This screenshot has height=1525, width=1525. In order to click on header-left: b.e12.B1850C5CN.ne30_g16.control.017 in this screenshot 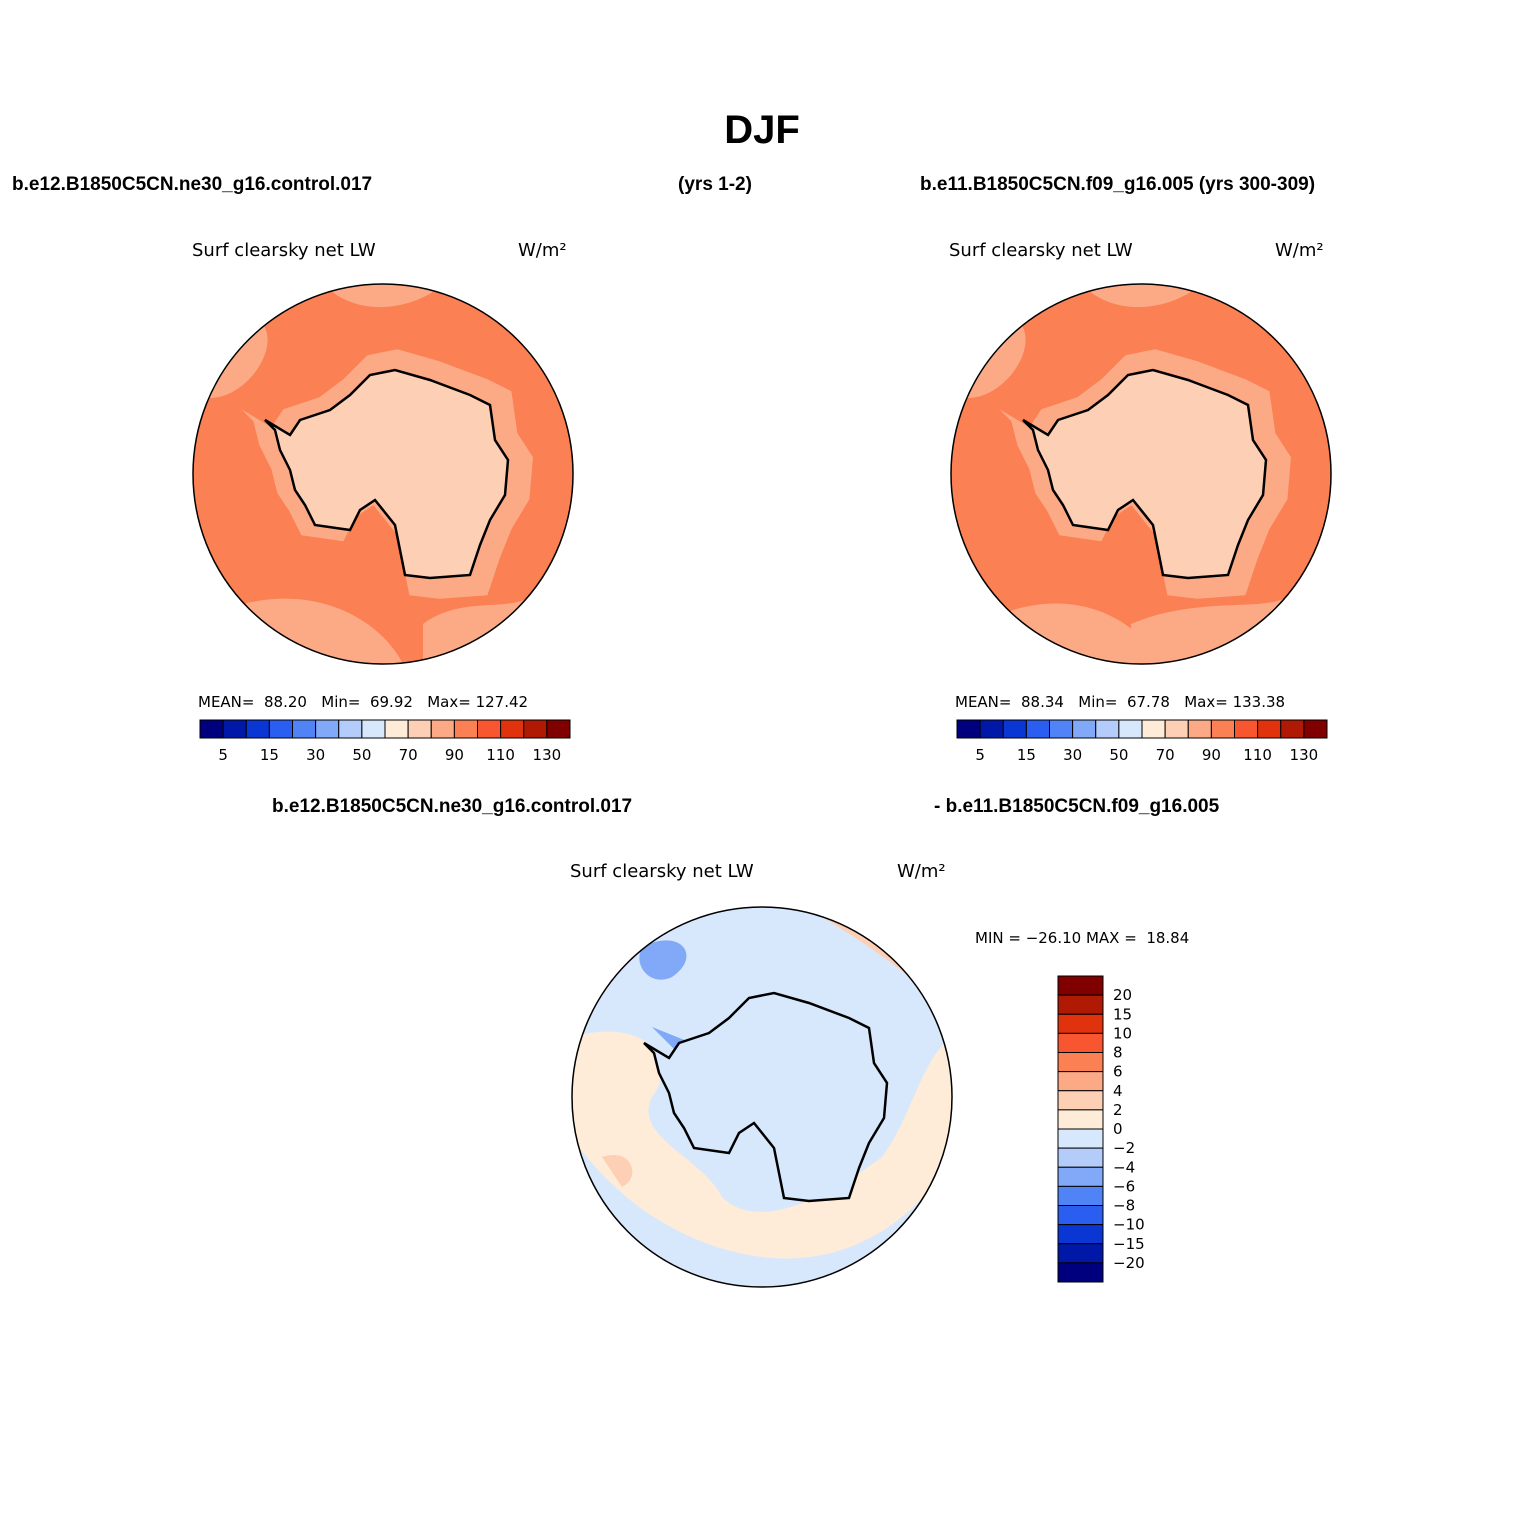, I will do `click(192, 184)`.